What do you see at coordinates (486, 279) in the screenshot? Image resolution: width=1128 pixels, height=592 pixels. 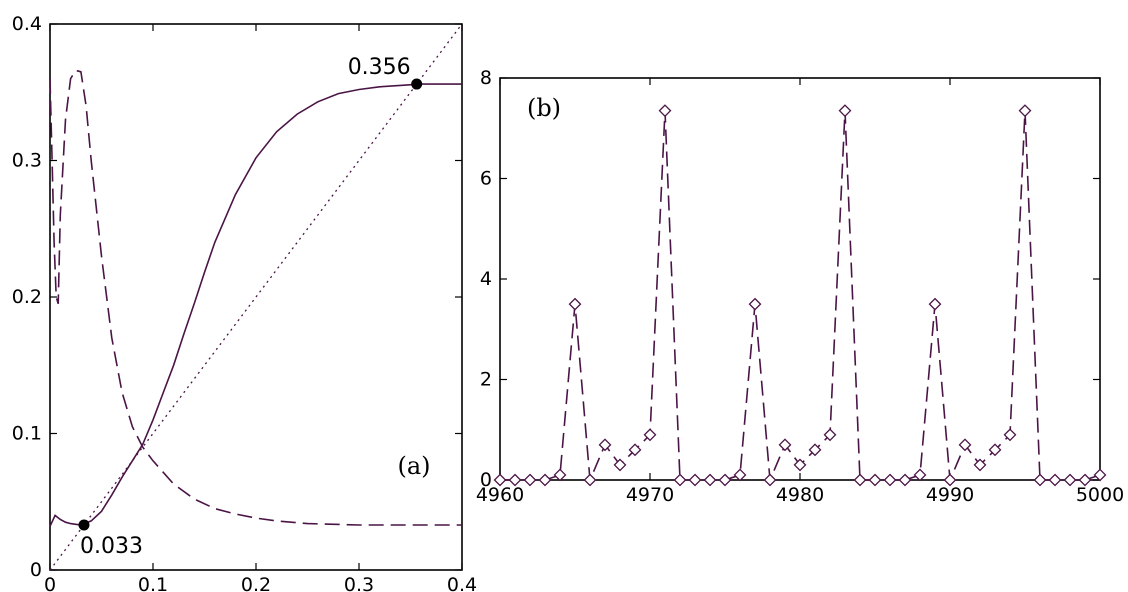 I see `chart-b-ytick-label: 4` at bounding box center [486, 279].